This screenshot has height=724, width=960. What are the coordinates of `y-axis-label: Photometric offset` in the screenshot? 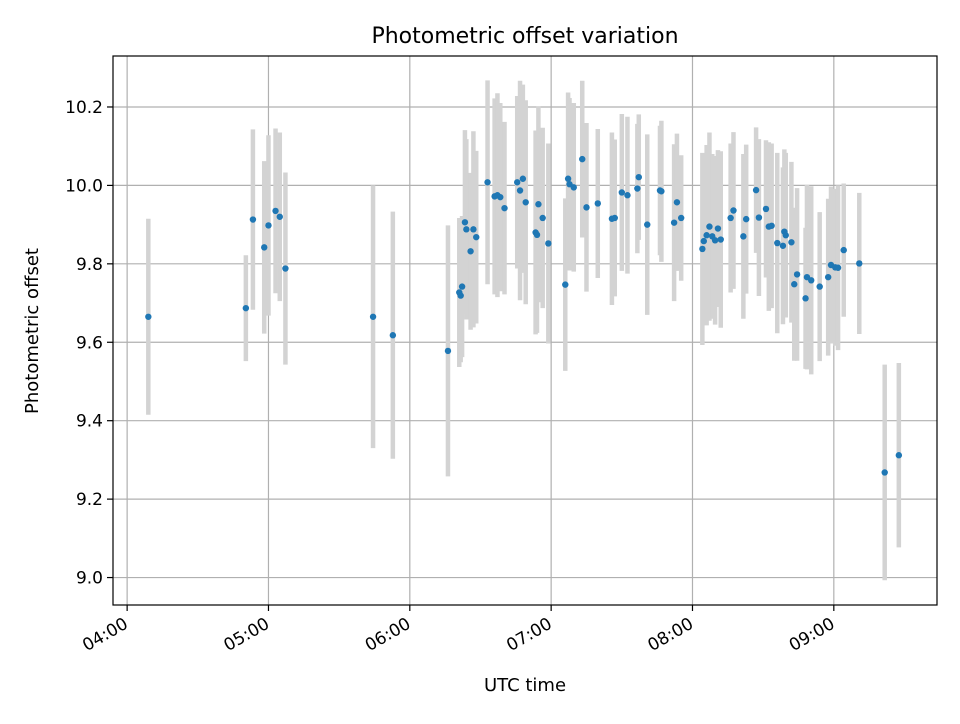 It's located at (32, 331).